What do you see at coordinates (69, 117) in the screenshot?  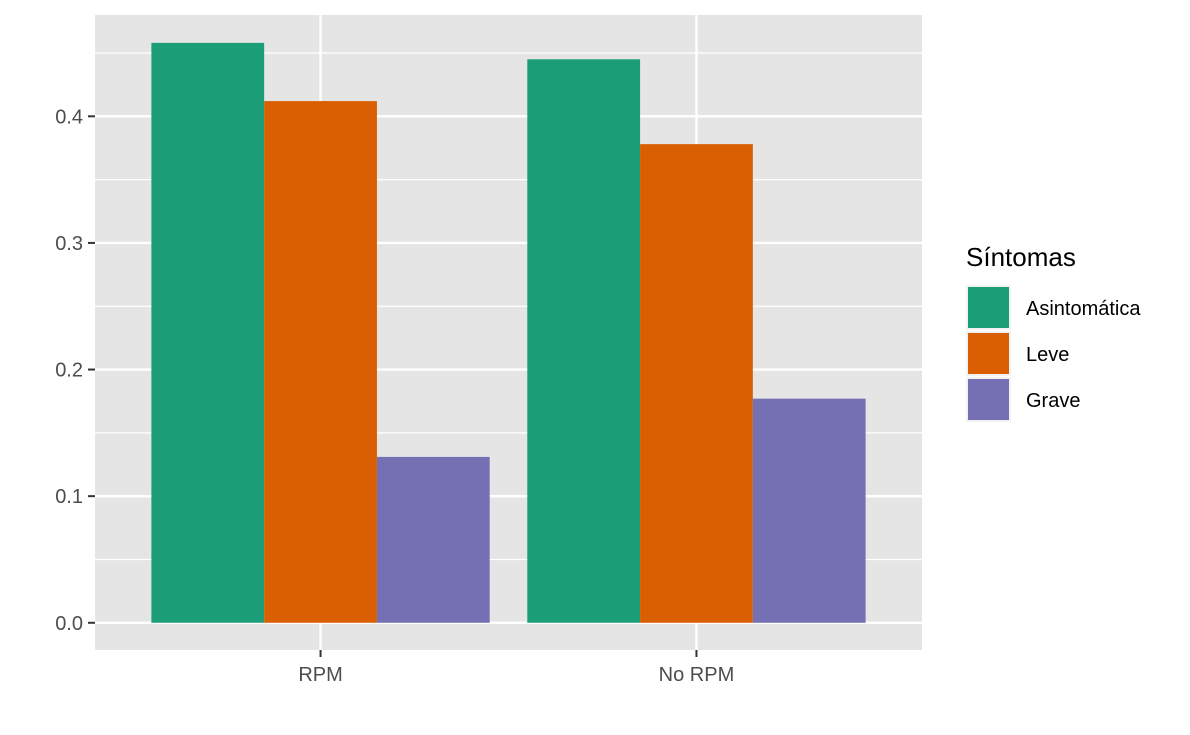 I see `y-tick-label: 0.4` at bounding box center [69, 117].